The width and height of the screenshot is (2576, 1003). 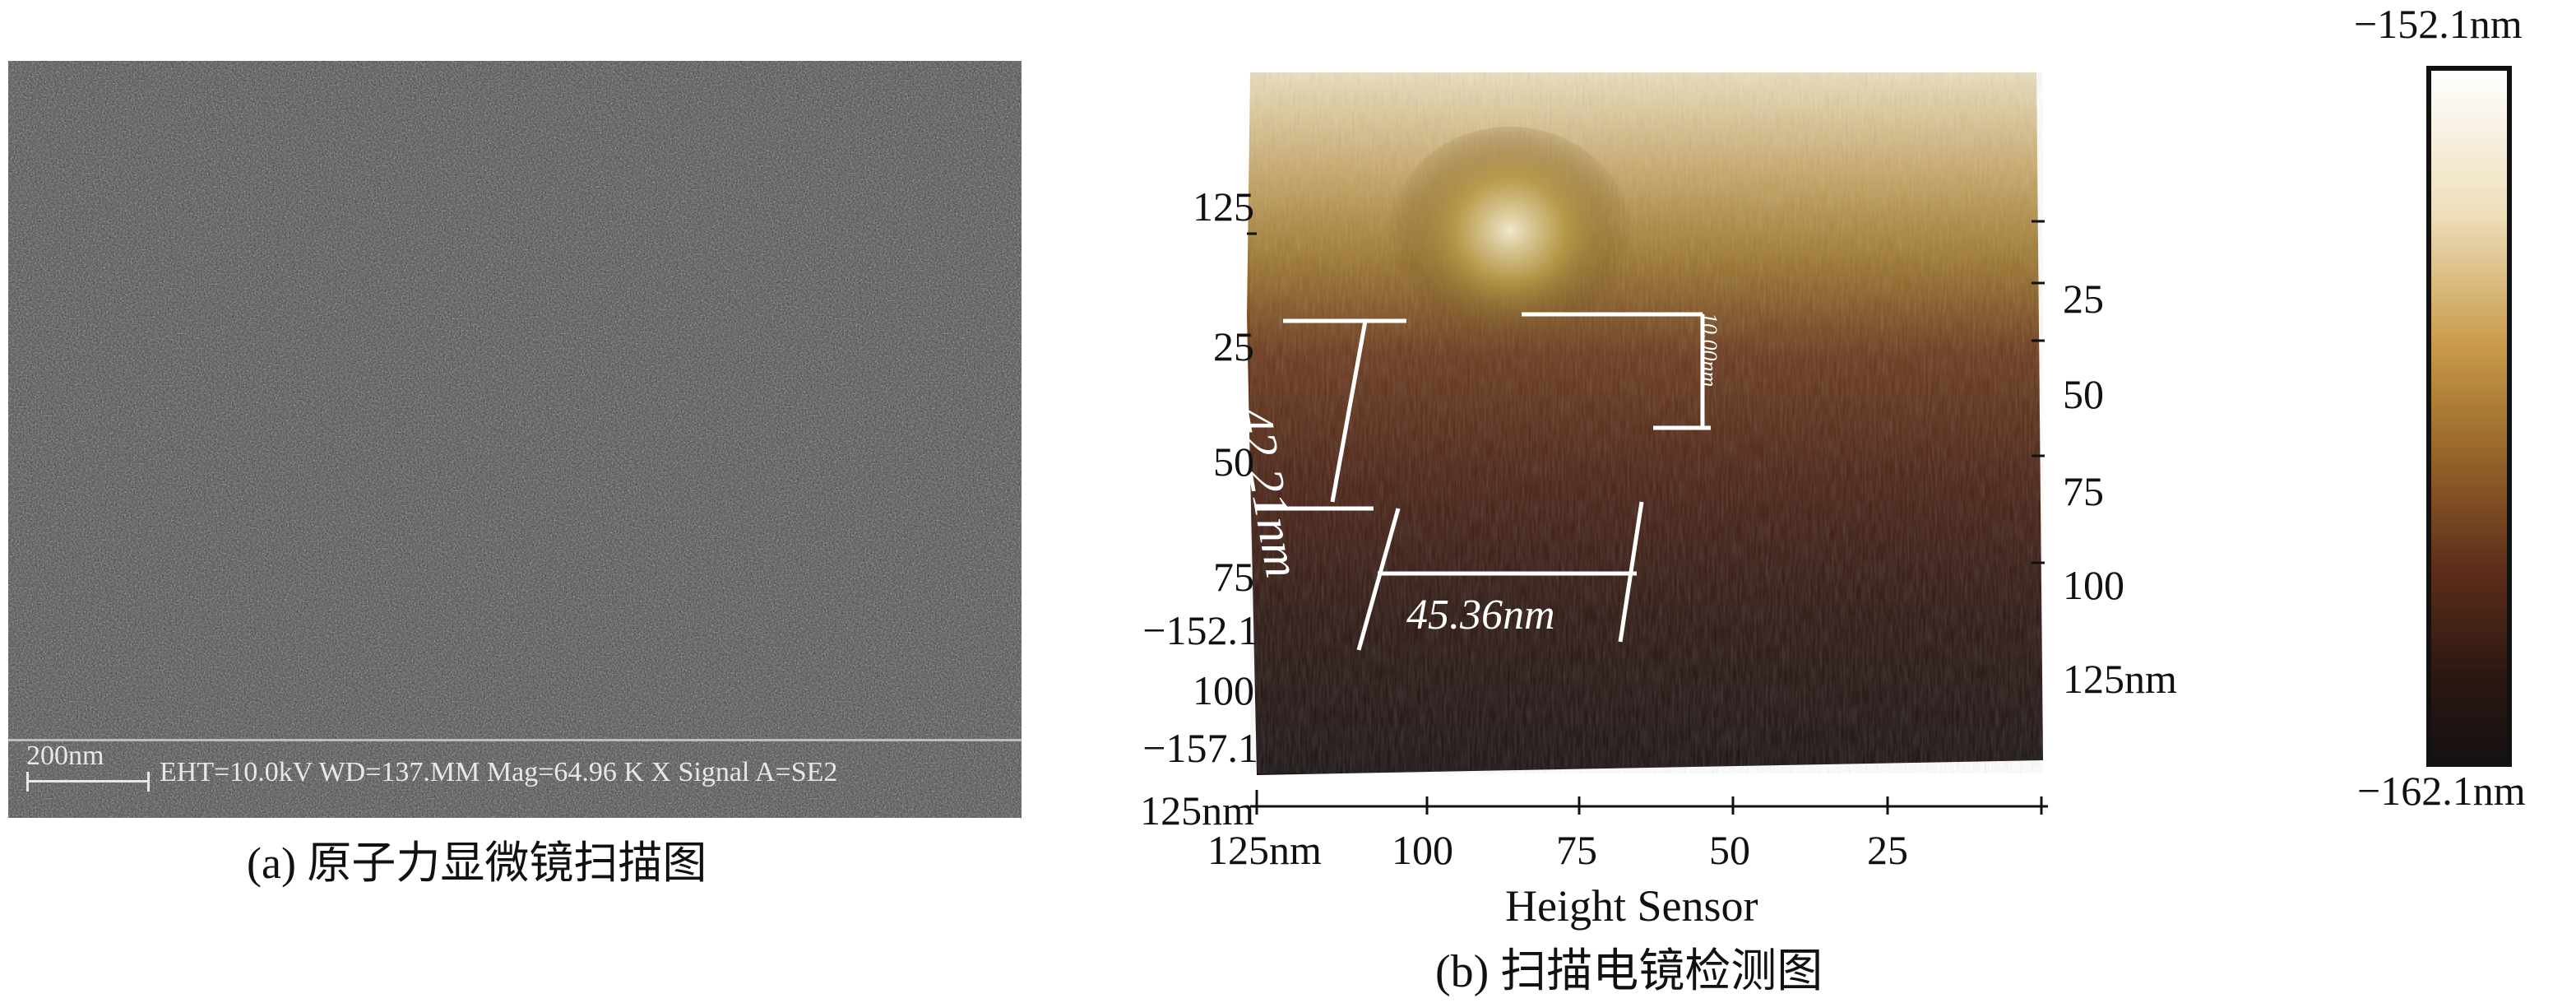 I want to click on bottom-tick-125nm: 125nm, so click(x=1265, y=850).